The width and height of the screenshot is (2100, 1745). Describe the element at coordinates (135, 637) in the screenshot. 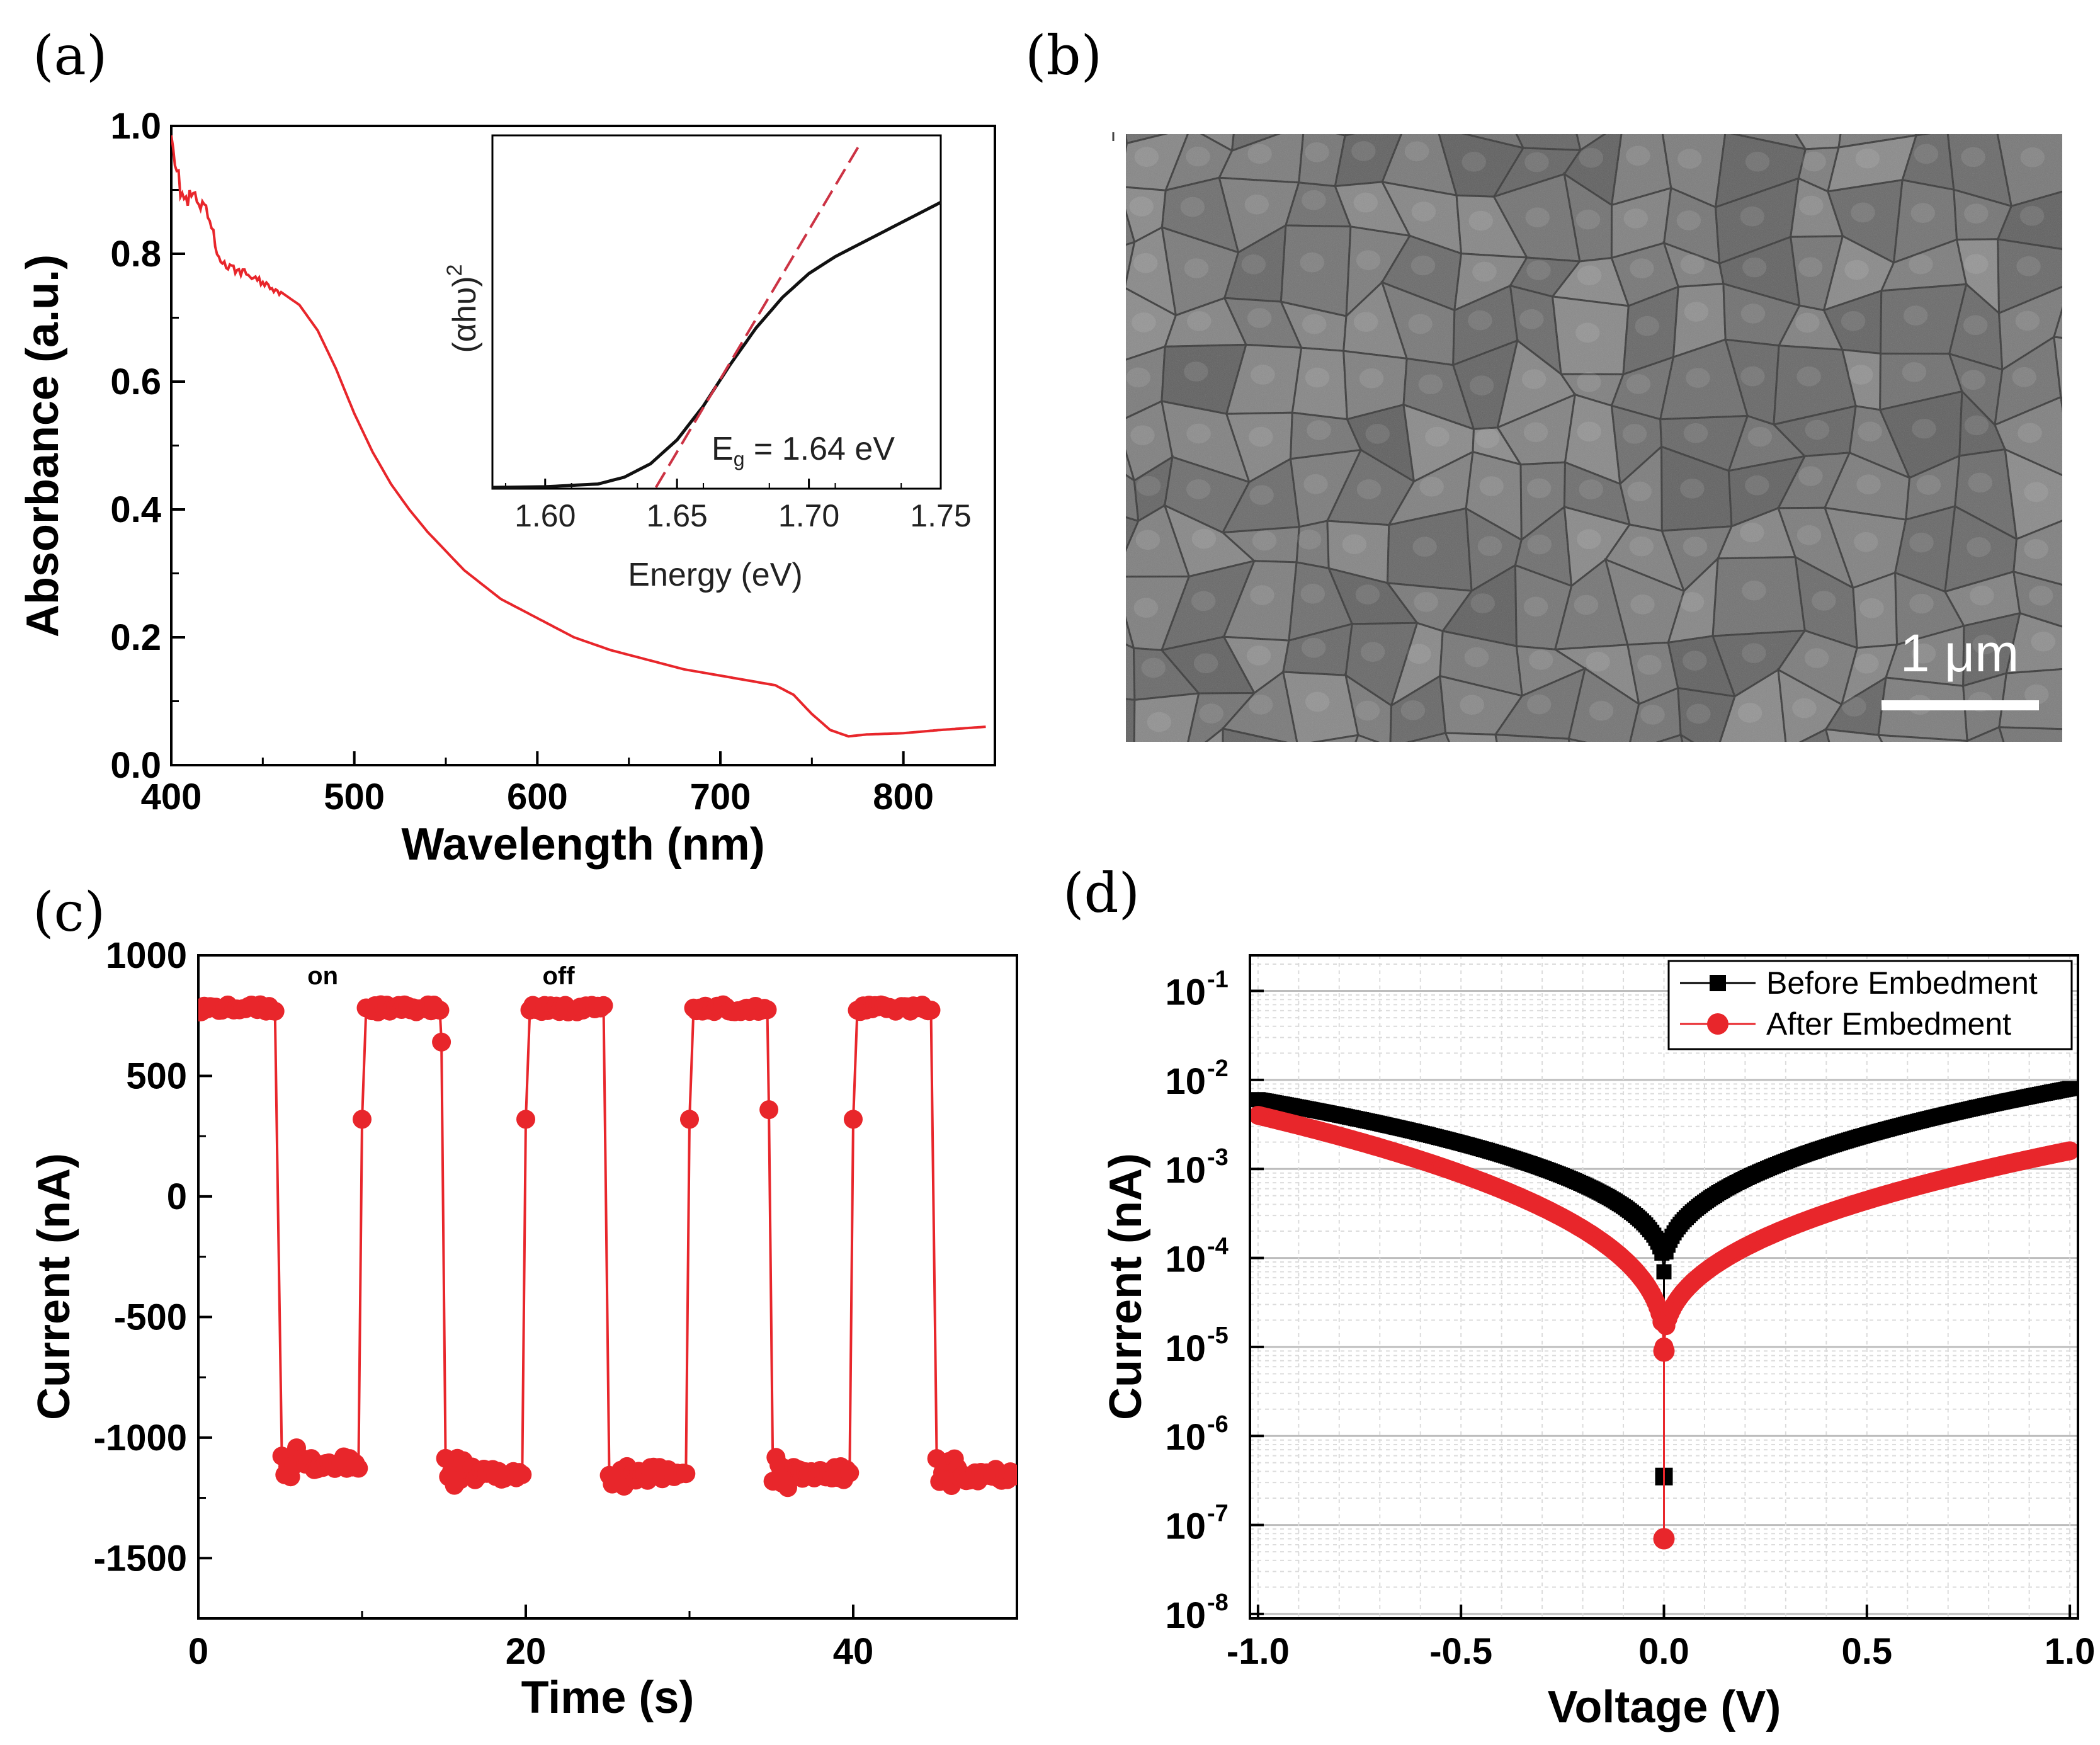

I see `chart-a-ytick-label: 0.2` at that location.